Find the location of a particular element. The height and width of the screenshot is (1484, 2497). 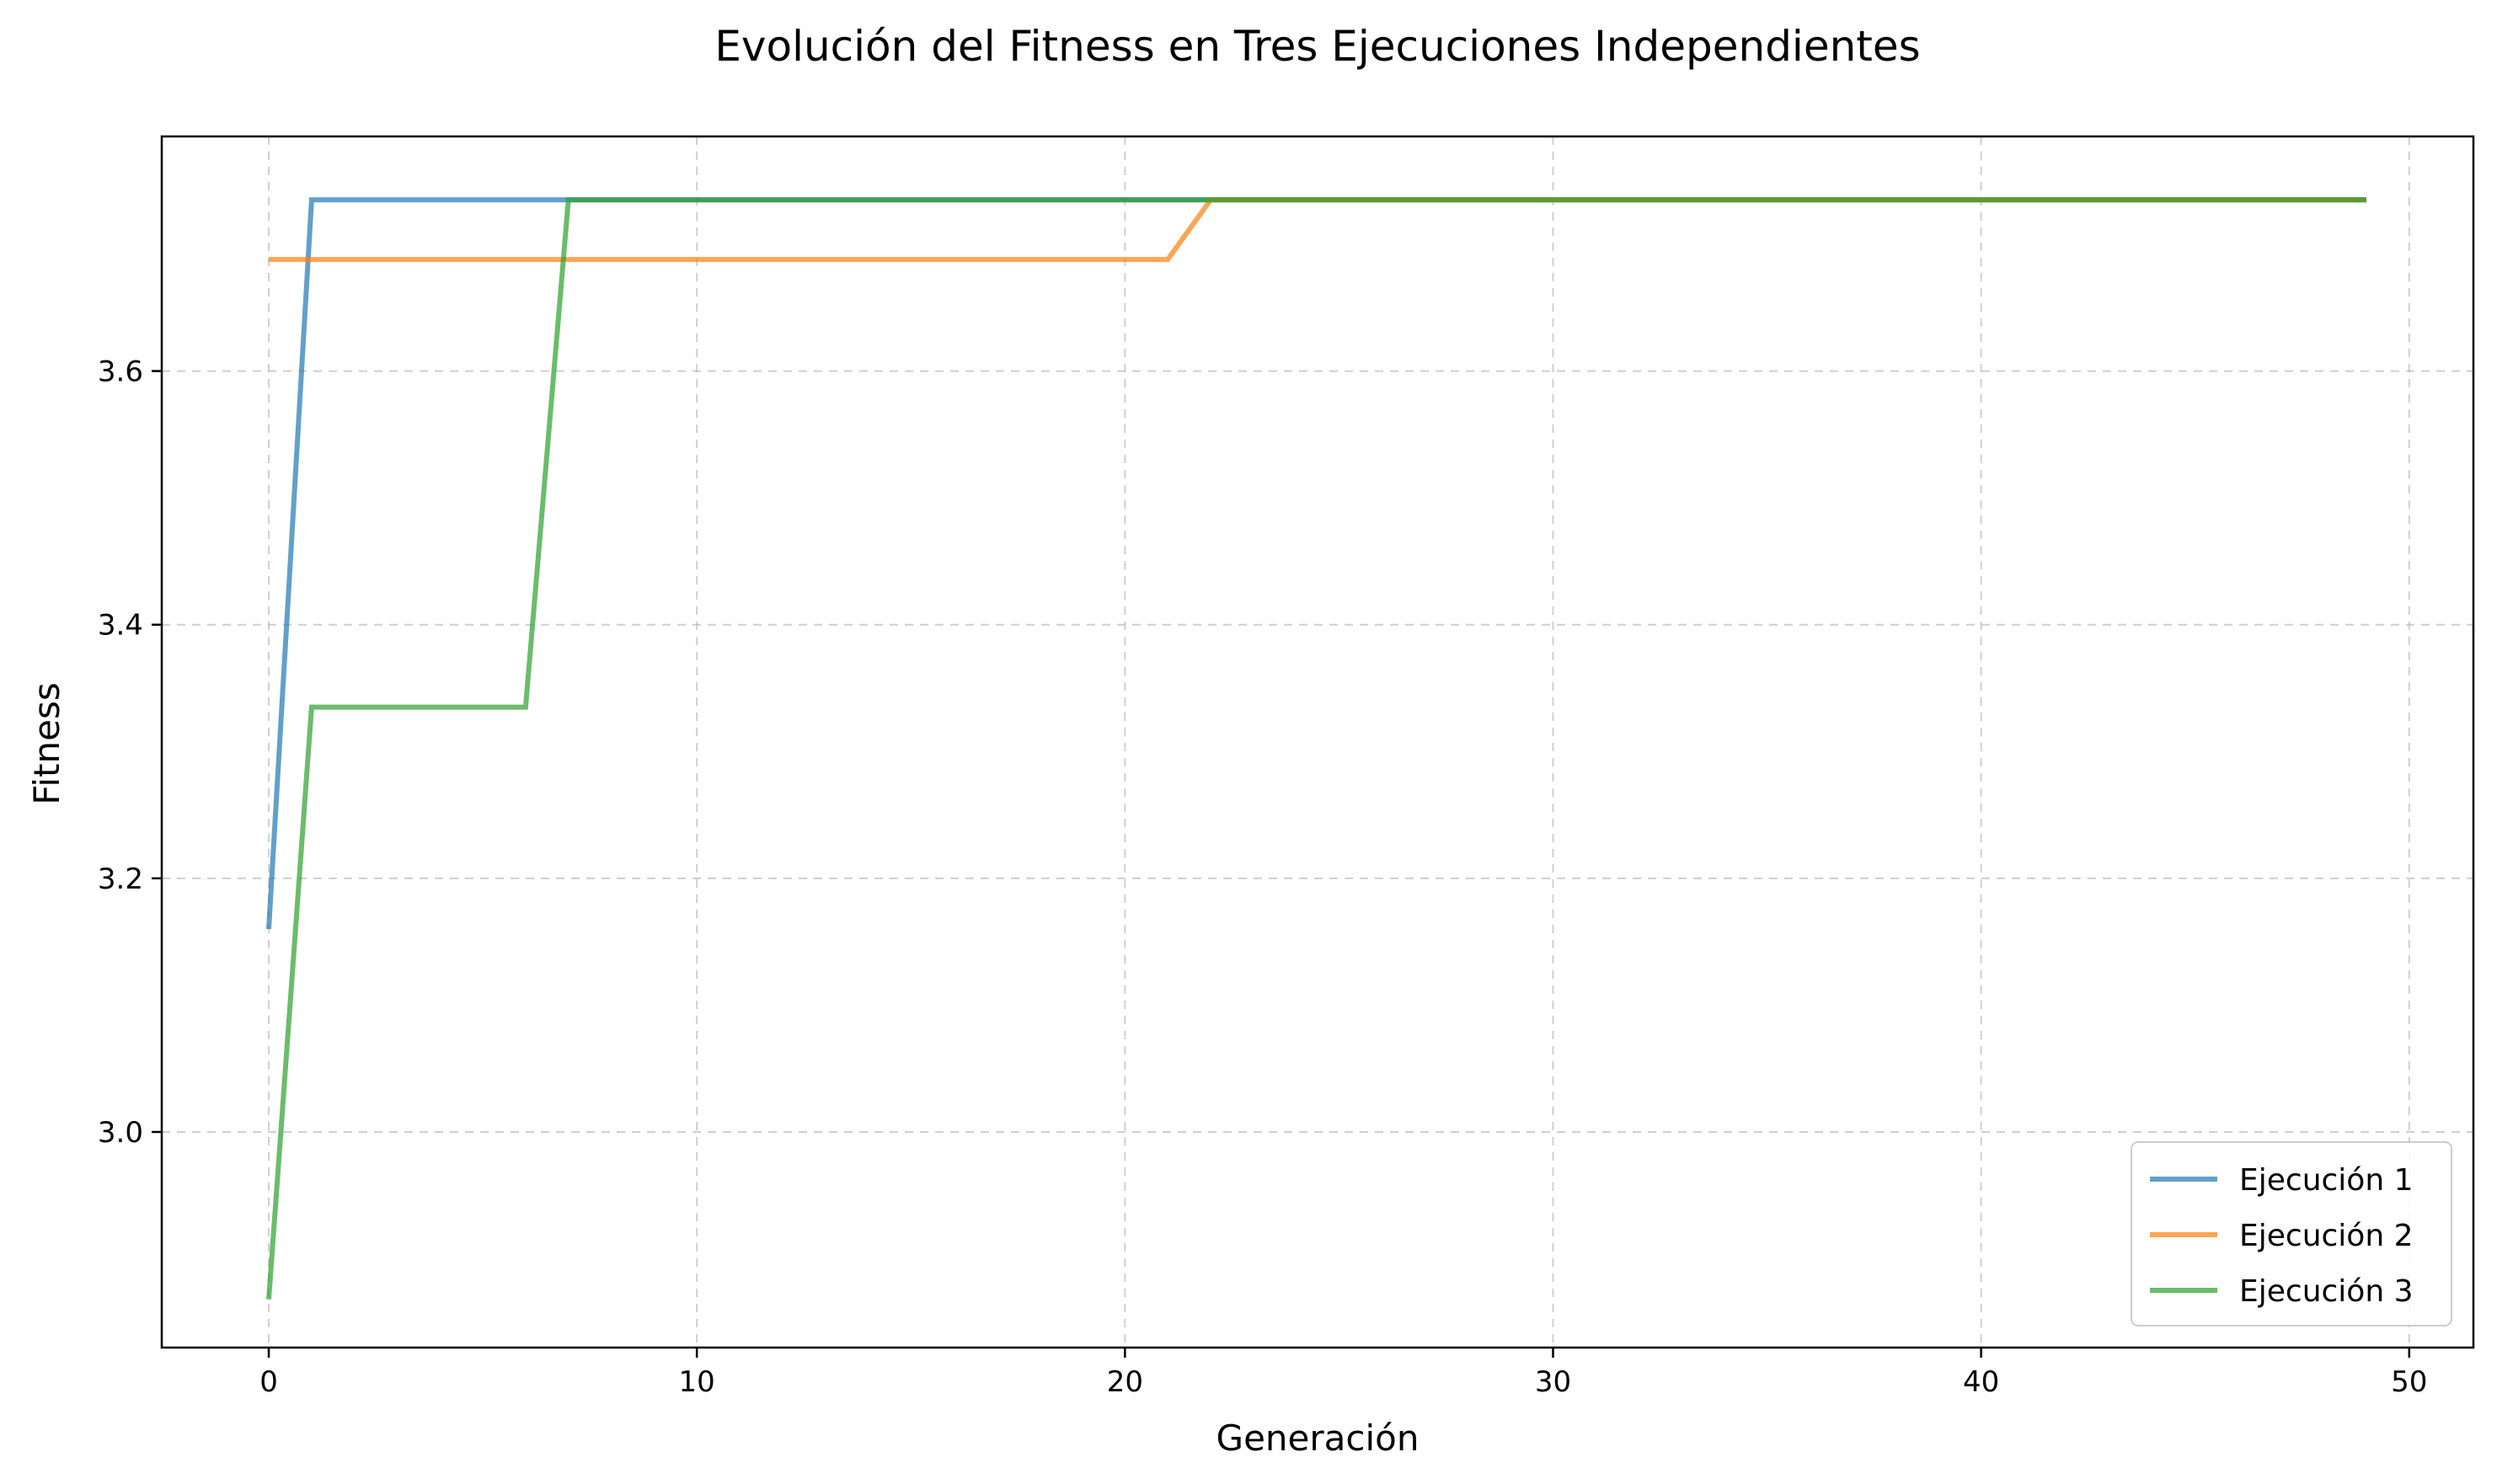

y-tick-label: 3.6 is located at coordinates (120, 372).